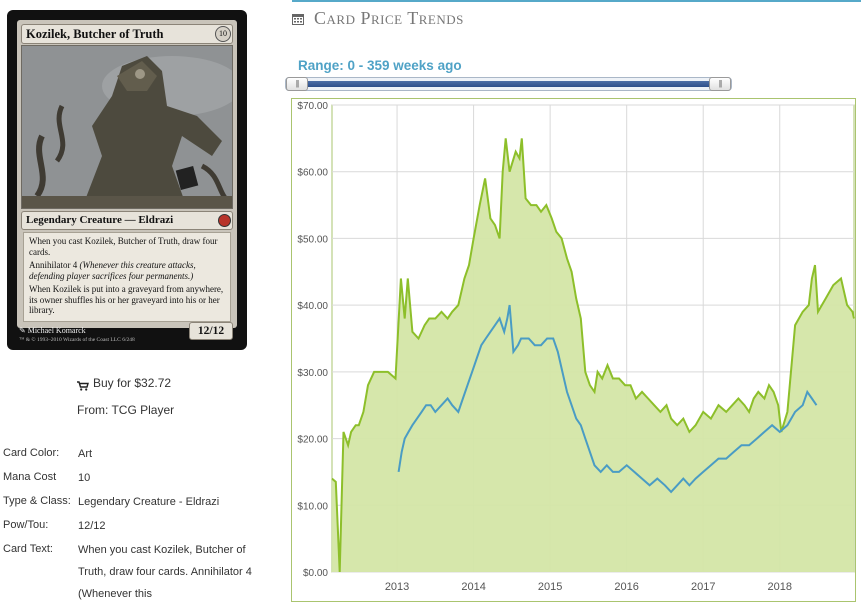  What do you see at coordinates (83, 386) in the screenshot?
I see `cart-icon` at bounding box center [83, 386].